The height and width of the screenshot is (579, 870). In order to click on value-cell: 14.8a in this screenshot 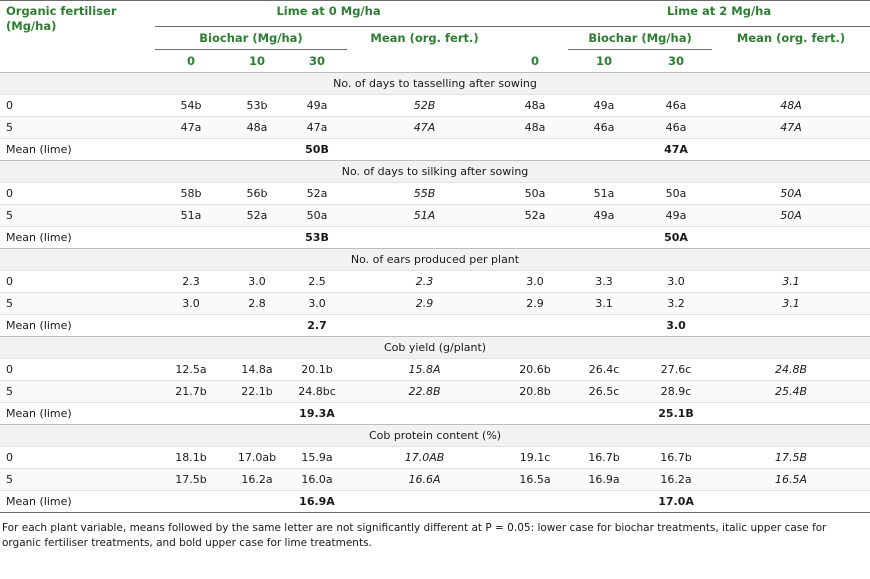, I will do `click(257, 369)`.